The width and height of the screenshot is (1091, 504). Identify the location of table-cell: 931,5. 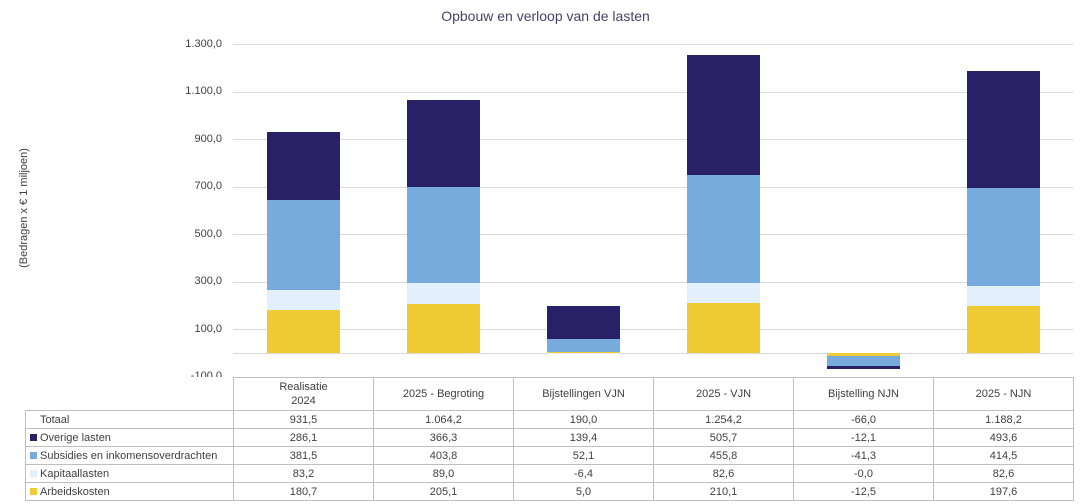
(303, 419).